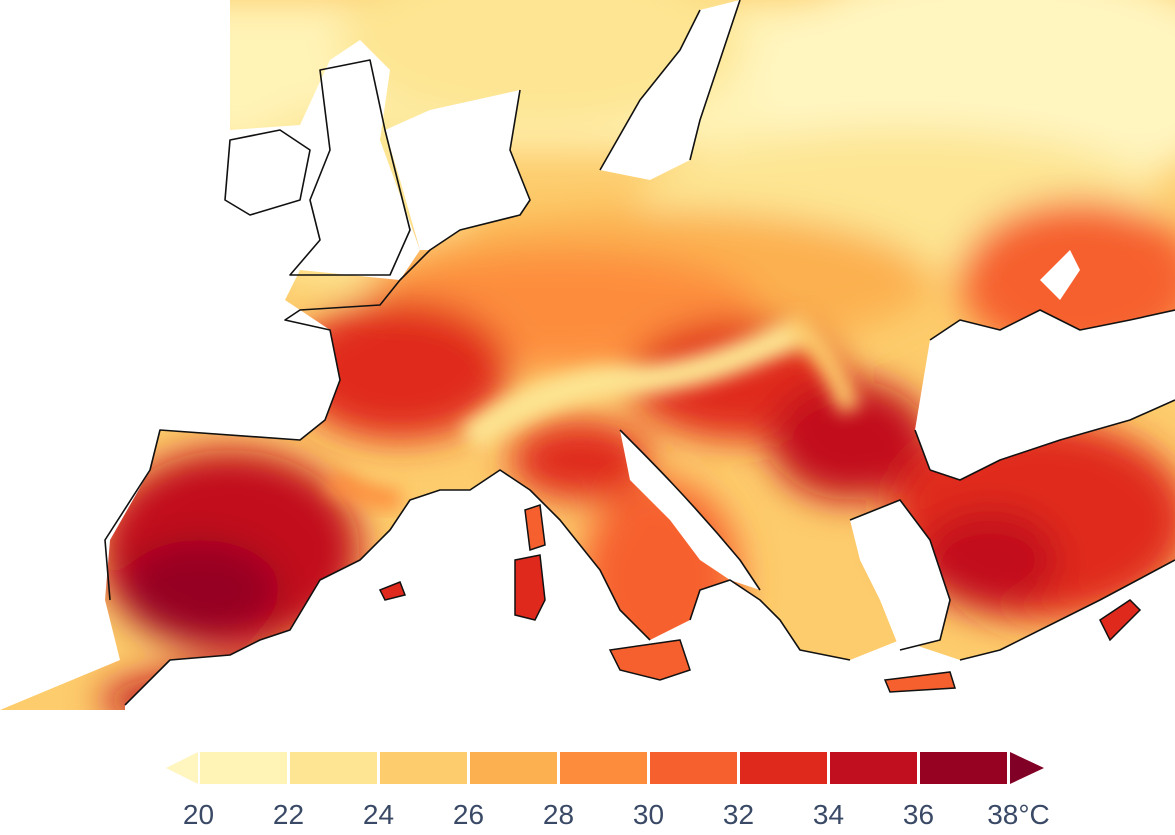 Image resolution: width=1175 pixels, height=835 pixels. I want to click on crete, so click(920, 682).